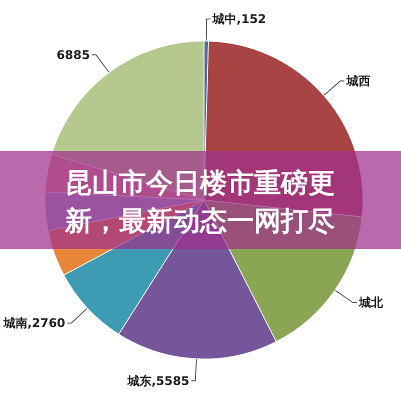 This screenshot has width=401, height=401. I want to click on slice-label: 城中,152, so click(239, 19).